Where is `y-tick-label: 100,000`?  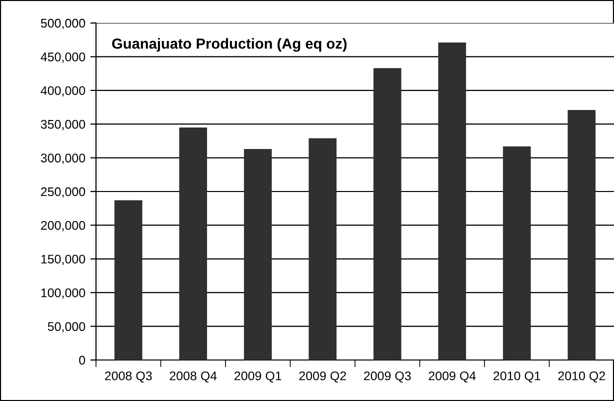
y-tick-label: 100,000 is located at coordinates (63, 293).